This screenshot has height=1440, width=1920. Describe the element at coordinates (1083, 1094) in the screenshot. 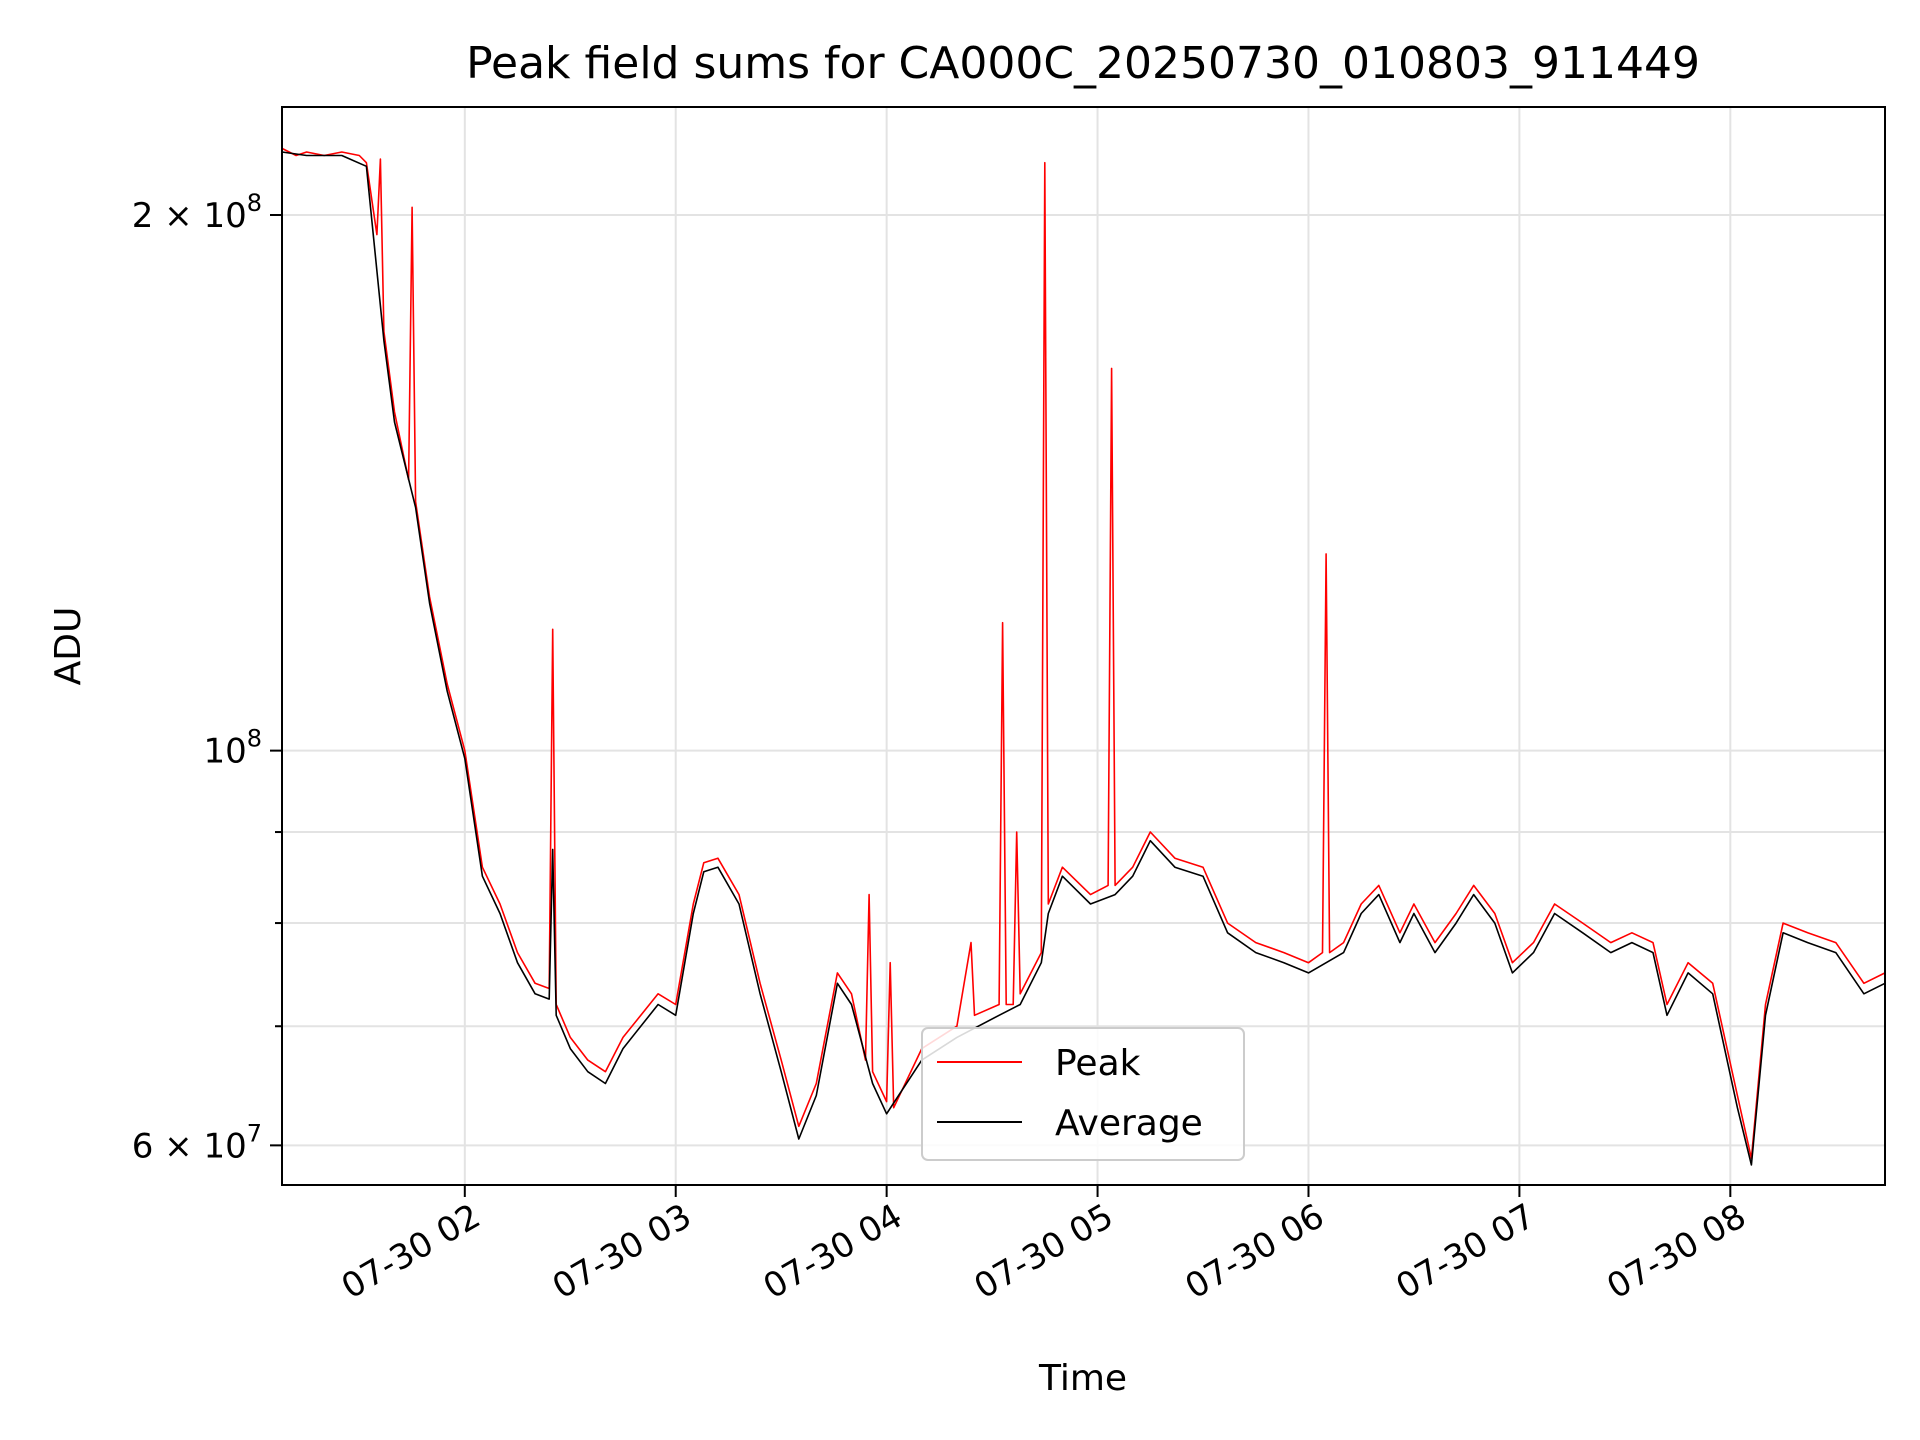

I see `legend: Peak Average` at that location.